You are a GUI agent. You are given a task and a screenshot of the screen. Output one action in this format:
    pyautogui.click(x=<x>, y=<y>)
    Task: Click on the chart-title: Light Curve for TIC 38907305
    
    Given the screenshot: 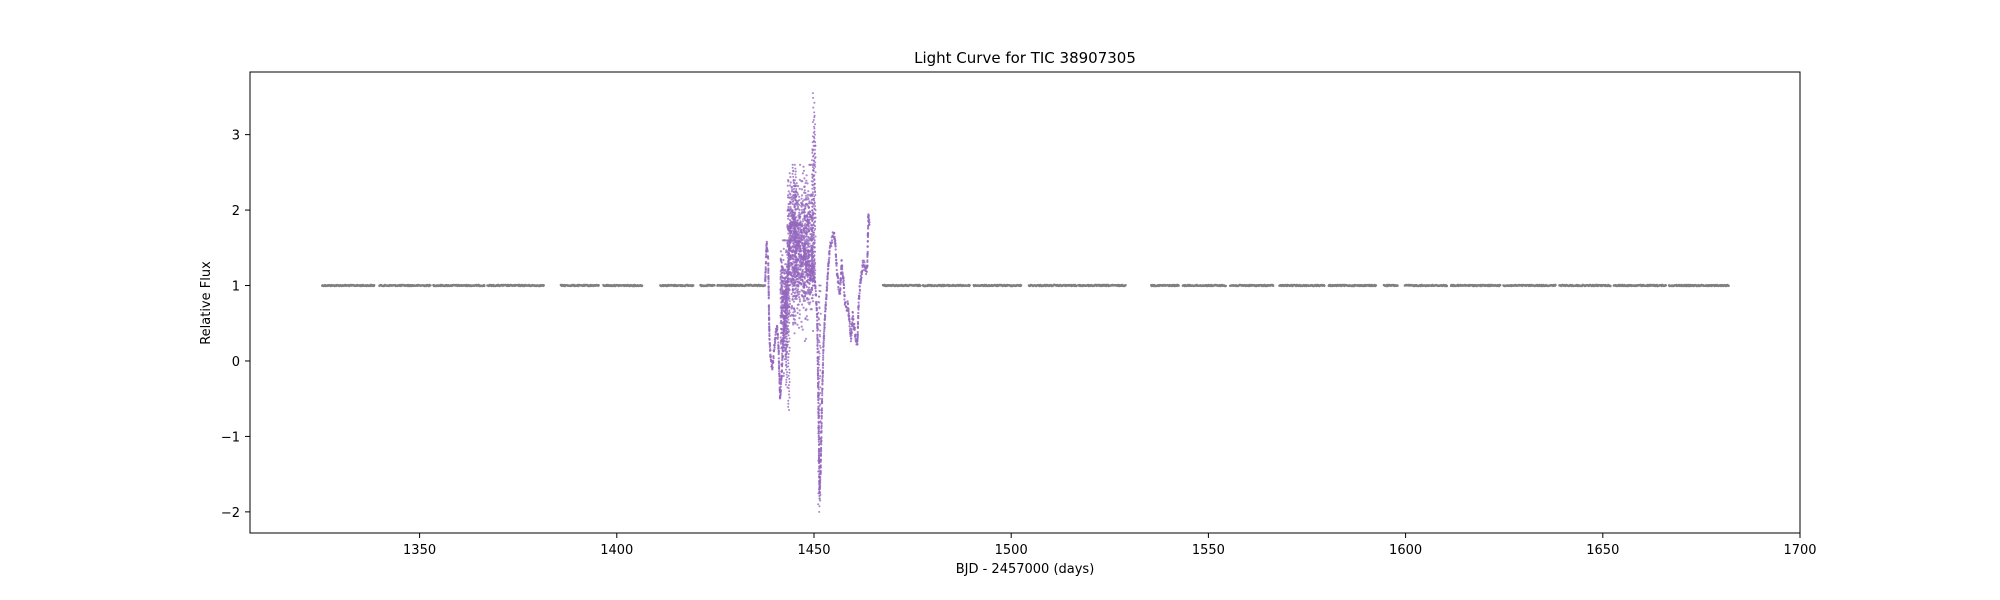 What is the action you would take?
    pyautogui.click(x=1025, y=58)
    